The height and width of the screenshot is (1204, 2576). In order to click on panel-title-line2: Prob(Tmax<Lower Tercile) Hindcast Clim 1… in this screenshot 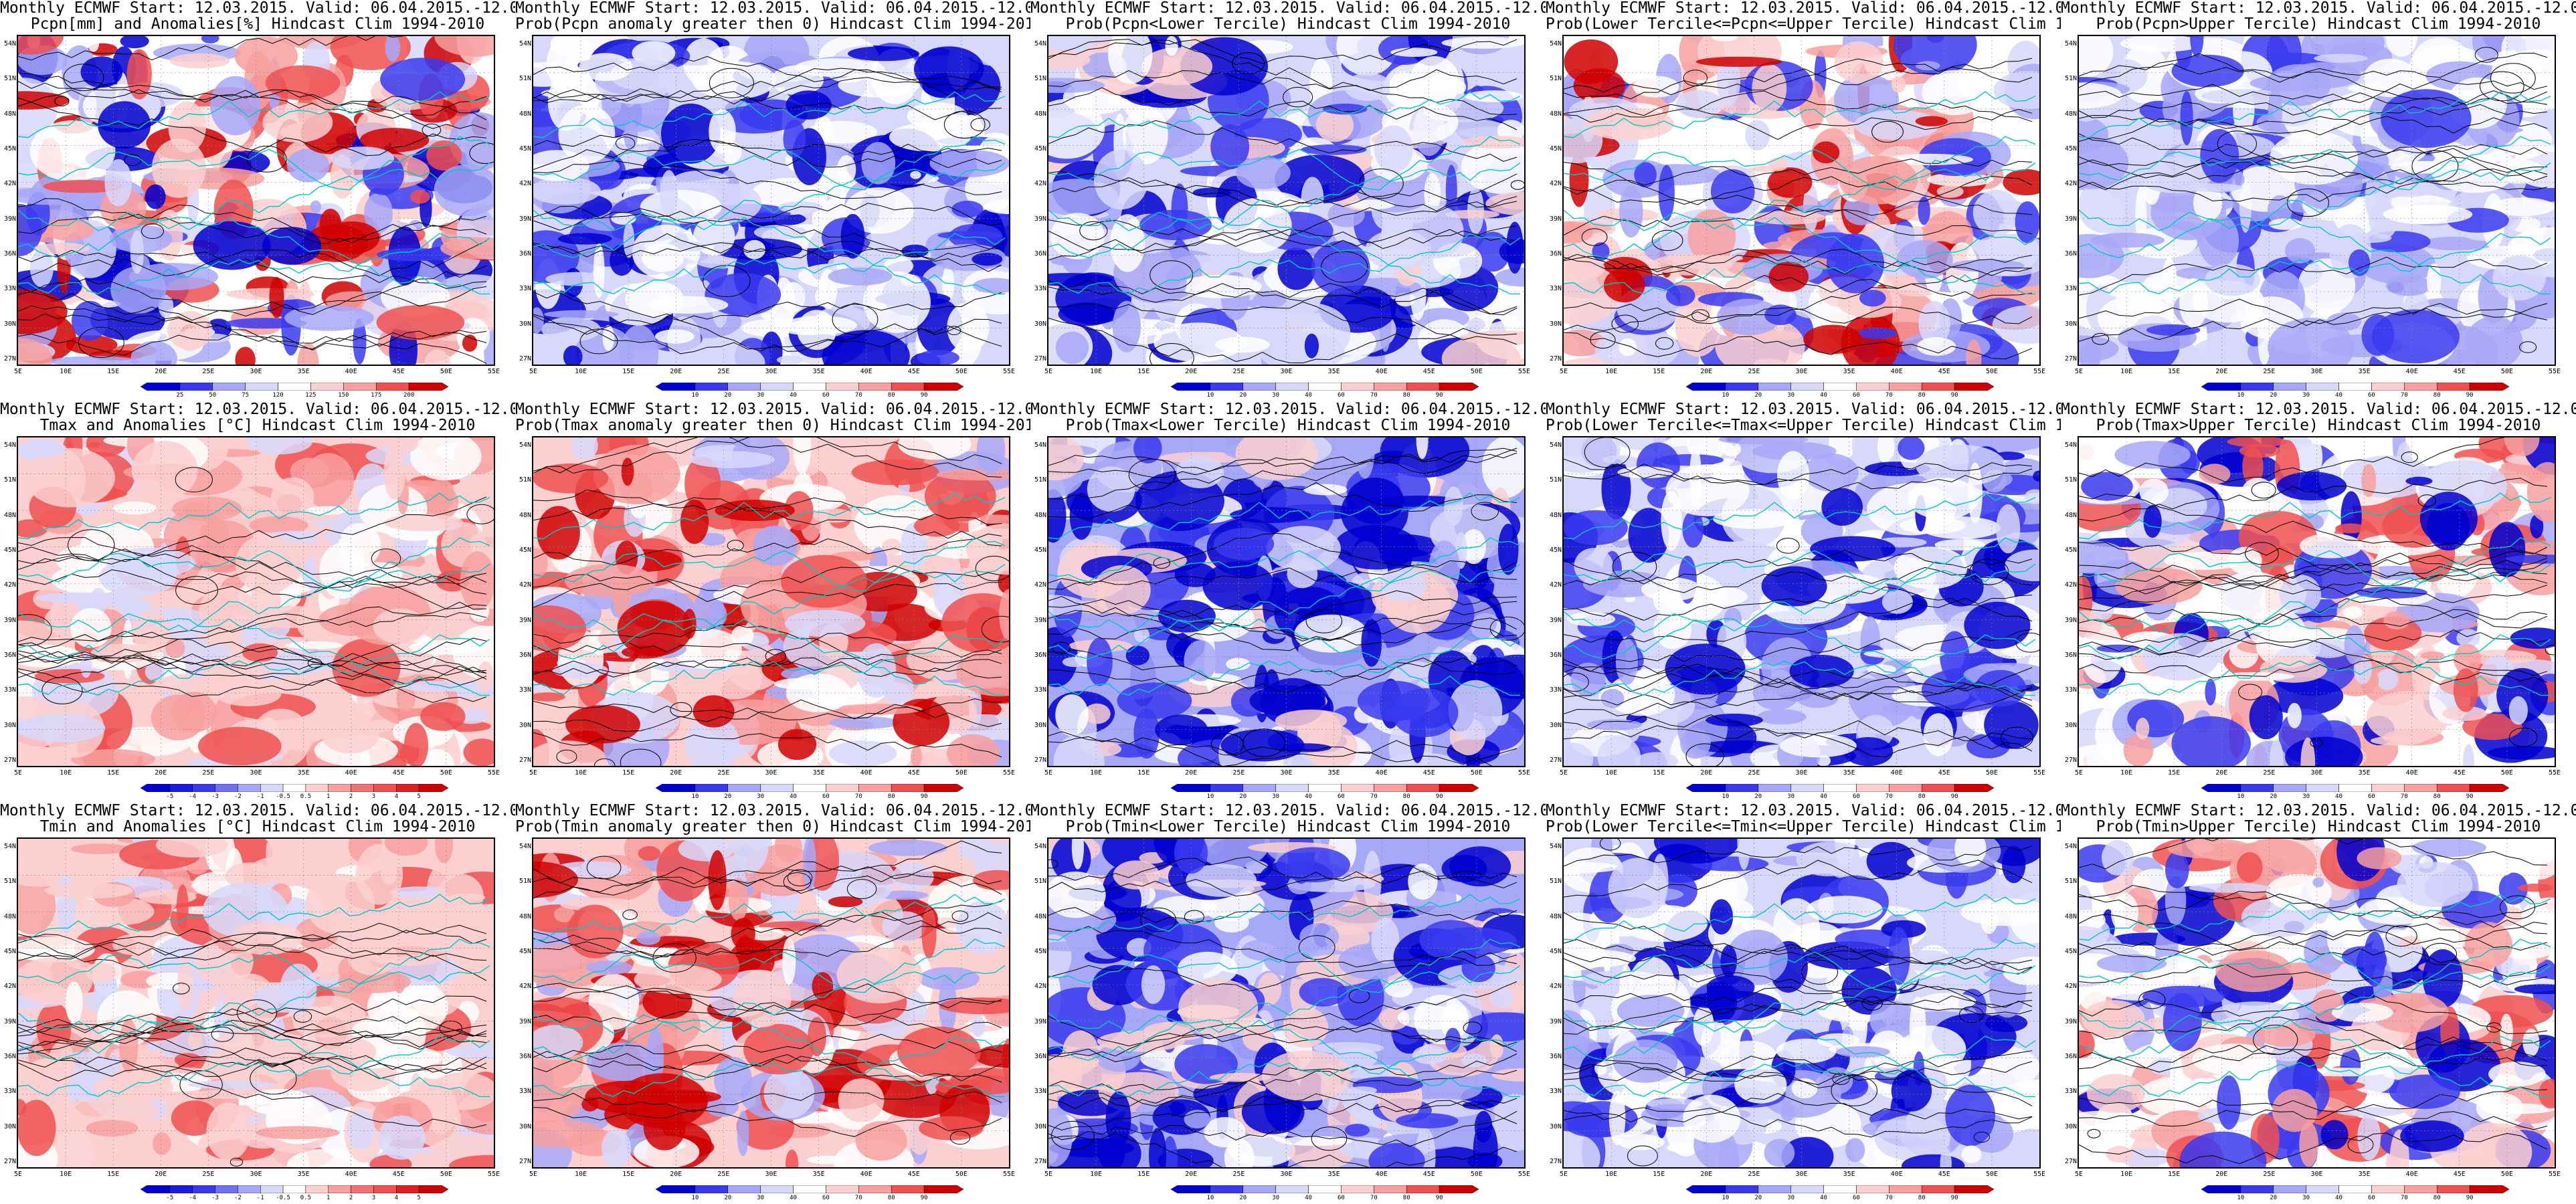, I will do `click(1288, 425)`.